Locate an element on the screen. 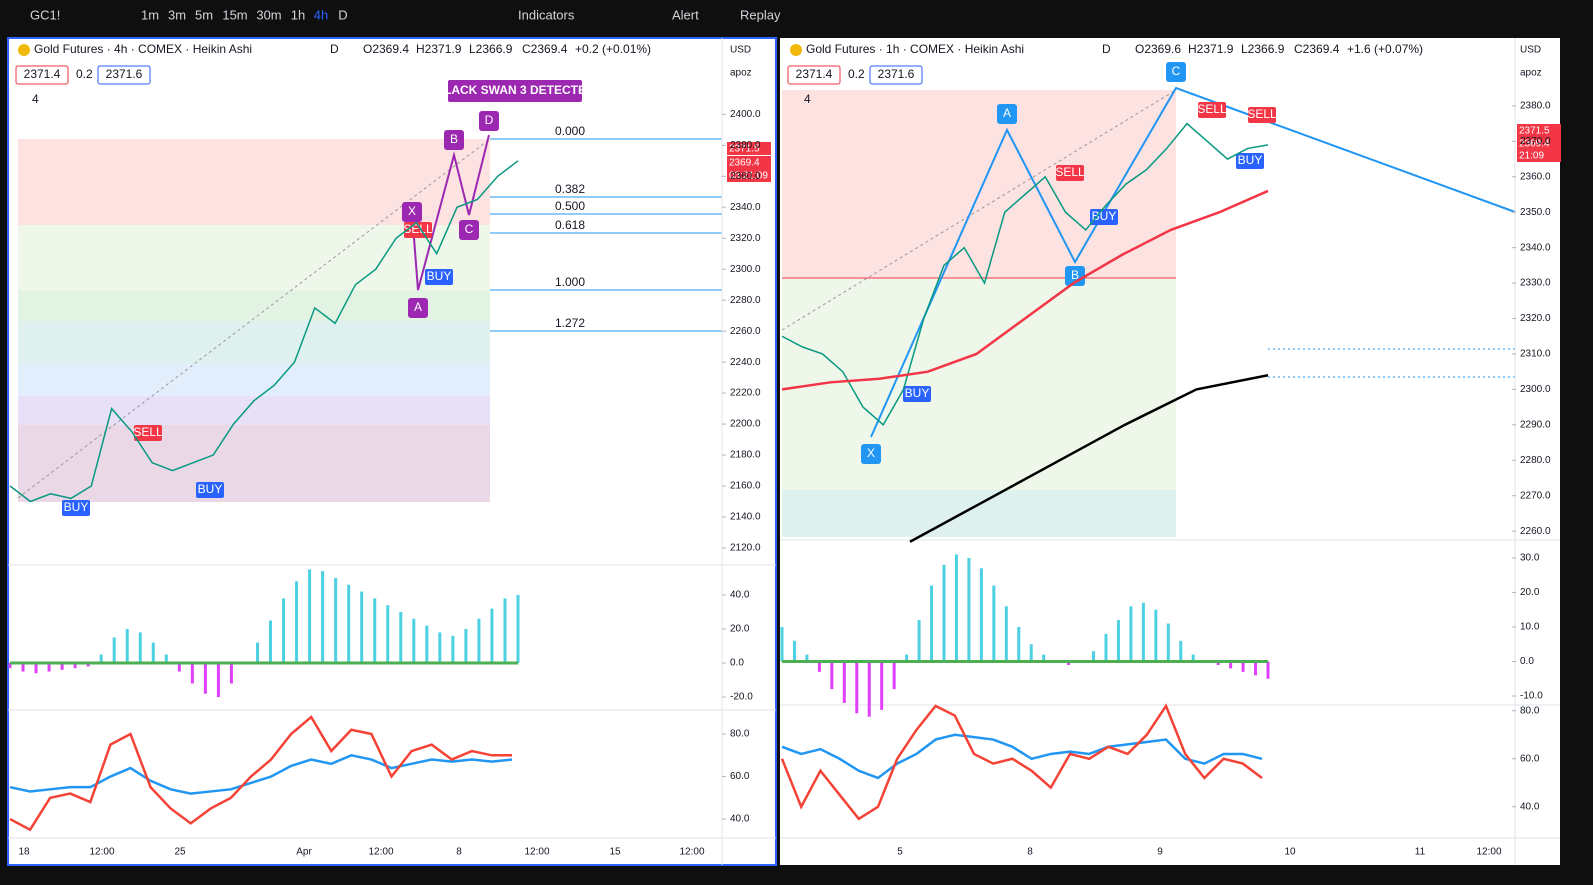  rsi-line is located at coordinates (260, 773).